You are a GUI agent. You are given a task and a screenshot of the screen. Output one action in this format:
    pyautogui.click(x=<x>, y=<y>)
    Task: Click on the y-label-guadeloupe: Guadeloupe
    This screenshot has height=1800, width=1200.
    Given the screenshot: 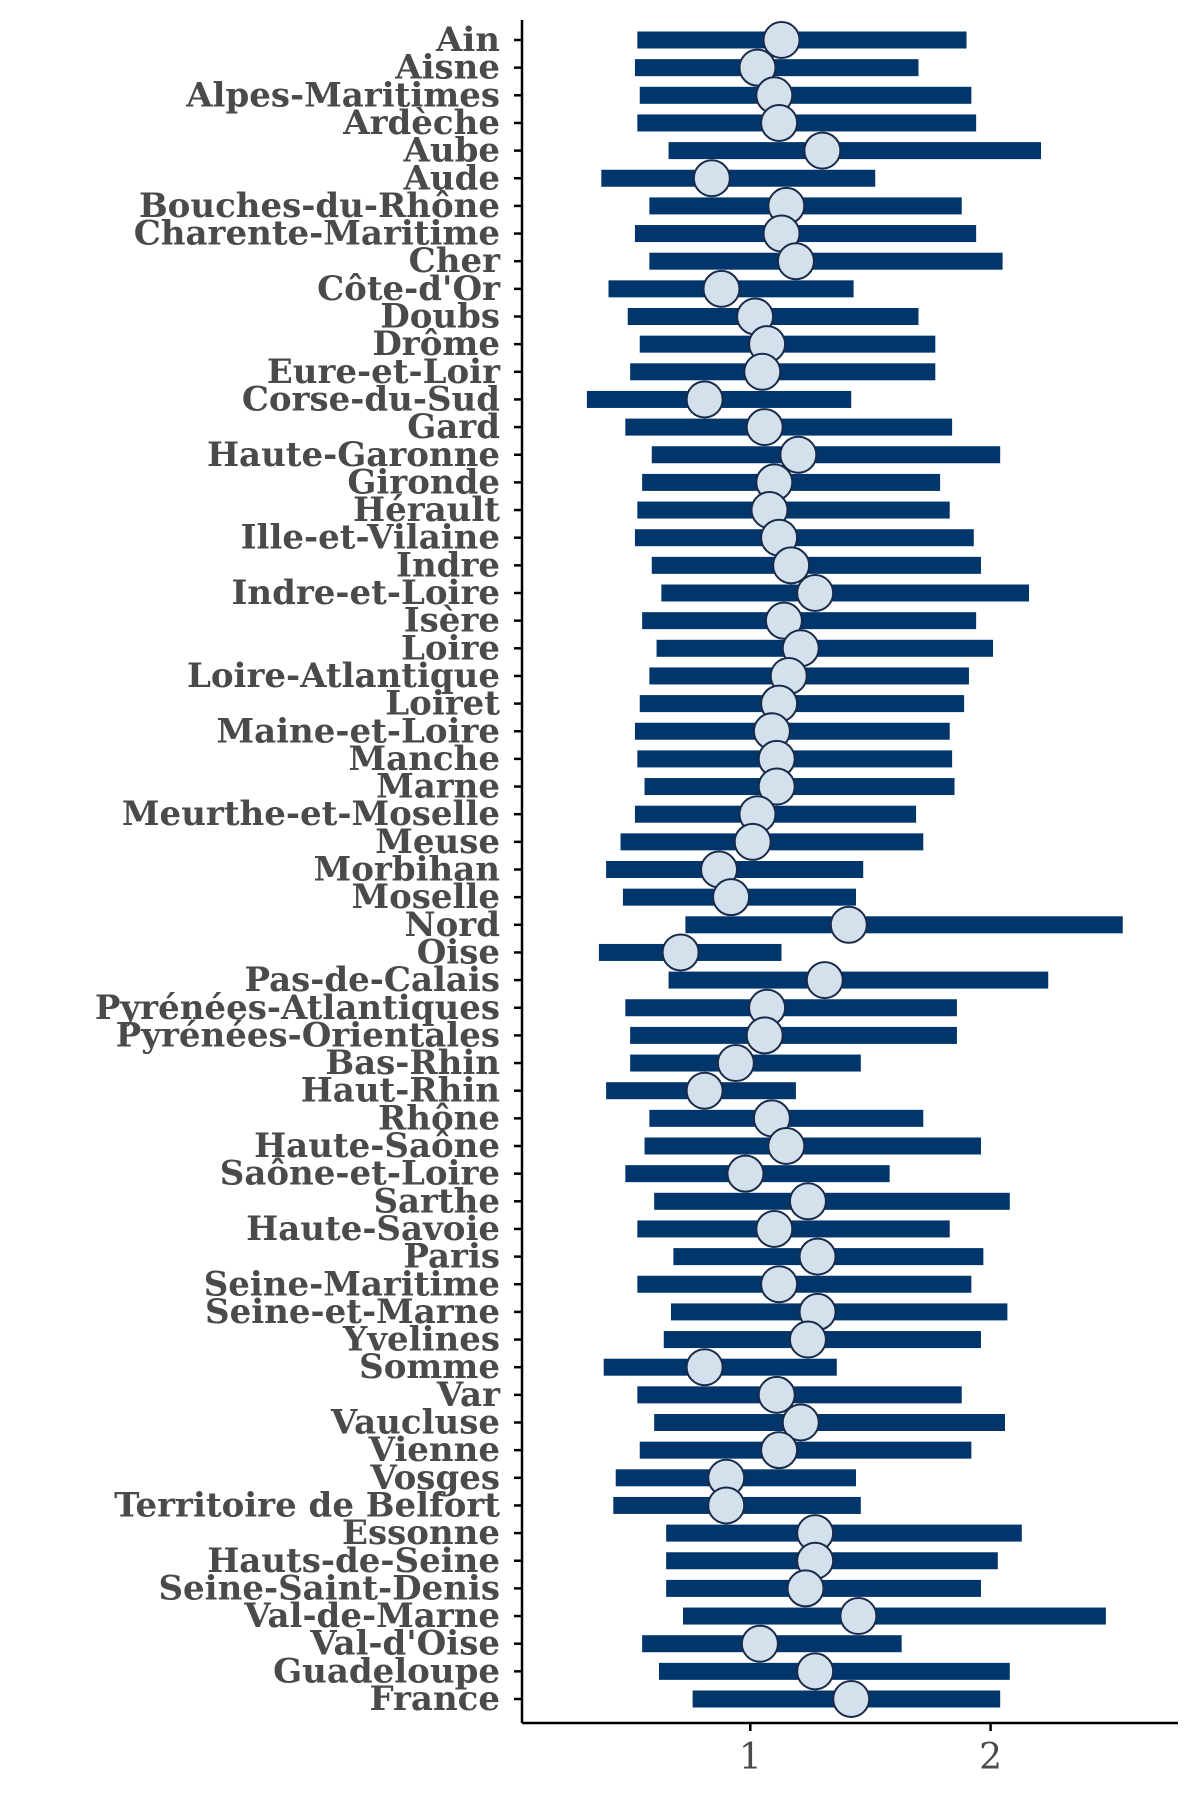 What is the action you would take?
    pyautogui.click(x=386, y=1671)
    